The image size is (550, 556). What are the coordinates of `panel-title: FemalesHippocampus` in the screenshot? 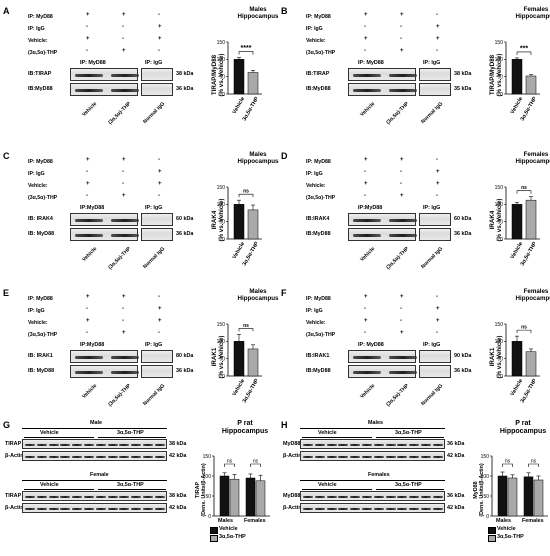 It's located at (523, 295).